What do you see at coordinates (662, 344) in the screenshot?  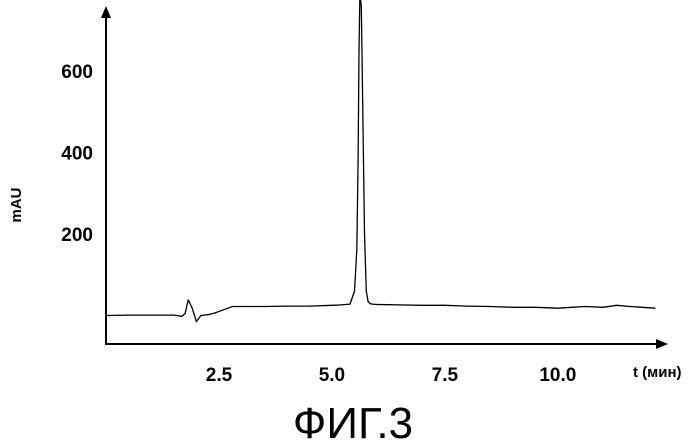 I see `x-axis-arrowhead` at bounding box center [662, 344].